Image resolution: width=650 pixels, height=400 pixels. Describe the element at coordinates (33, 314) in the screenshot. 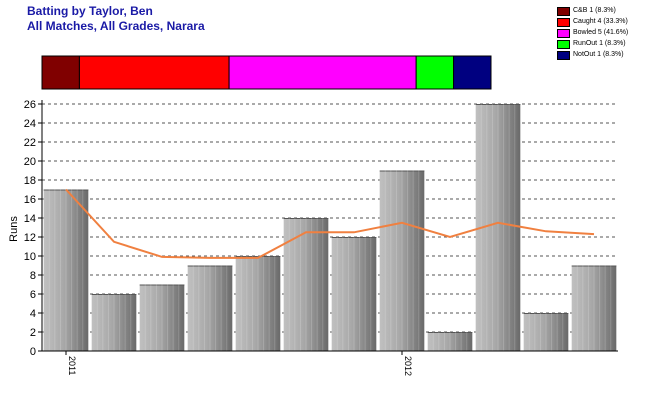

I see `y-tick-label: 4` at that location.